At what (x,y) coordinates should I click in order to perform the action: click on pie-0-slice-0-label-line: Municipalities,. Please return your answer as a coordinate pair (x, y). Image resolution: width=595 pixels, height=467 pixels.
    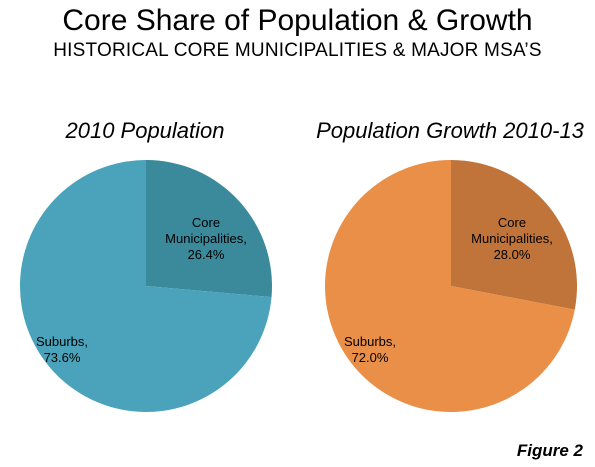
    Looking at the image, I should click on (206, 238).